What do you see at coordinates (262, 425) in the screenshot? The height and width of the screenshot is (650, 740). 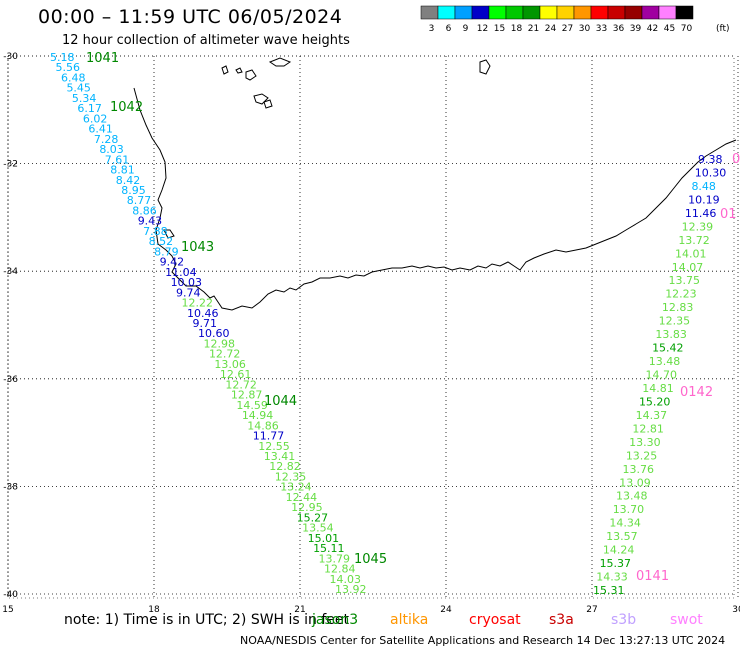 I see `wave-height-label: 14.86` at bounding box center [262, 425].